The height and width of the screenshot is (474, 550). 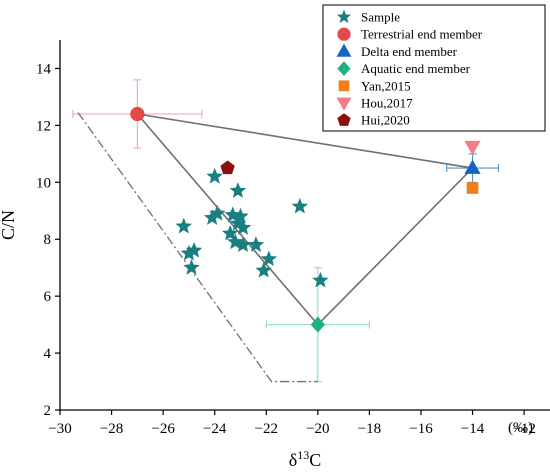 I want to click on y-tick-label: 10, so click(x=43, y=183).